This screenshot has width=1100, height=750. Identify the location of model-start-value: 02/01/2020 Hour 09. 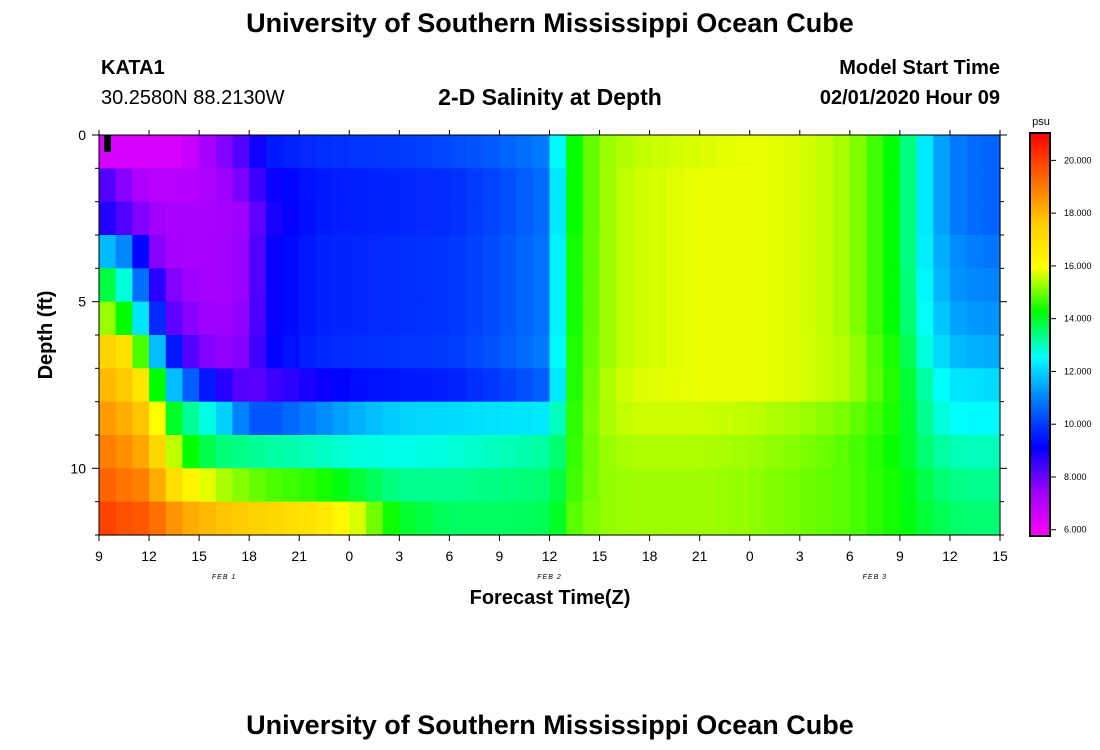
(909, 98).